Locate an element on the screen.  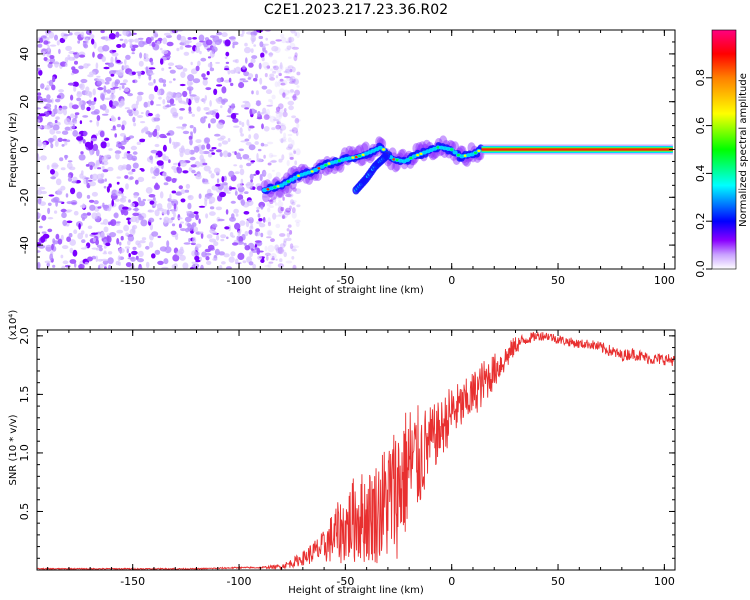
snr-multiplier: (x10⁴) is located at coordinates (13, 325).